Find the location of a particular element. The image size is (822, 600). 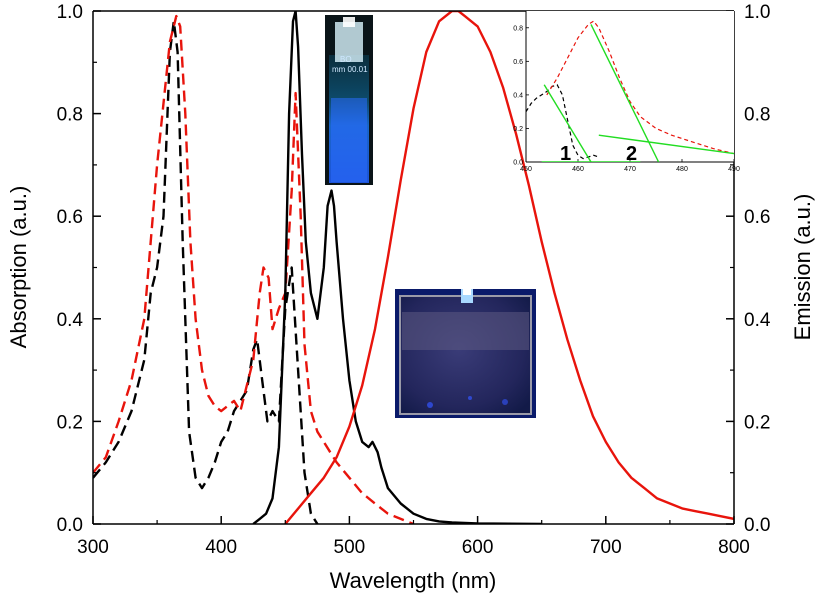

inset-y-tick-label: 0.2 is located at coordinates (518, 129).